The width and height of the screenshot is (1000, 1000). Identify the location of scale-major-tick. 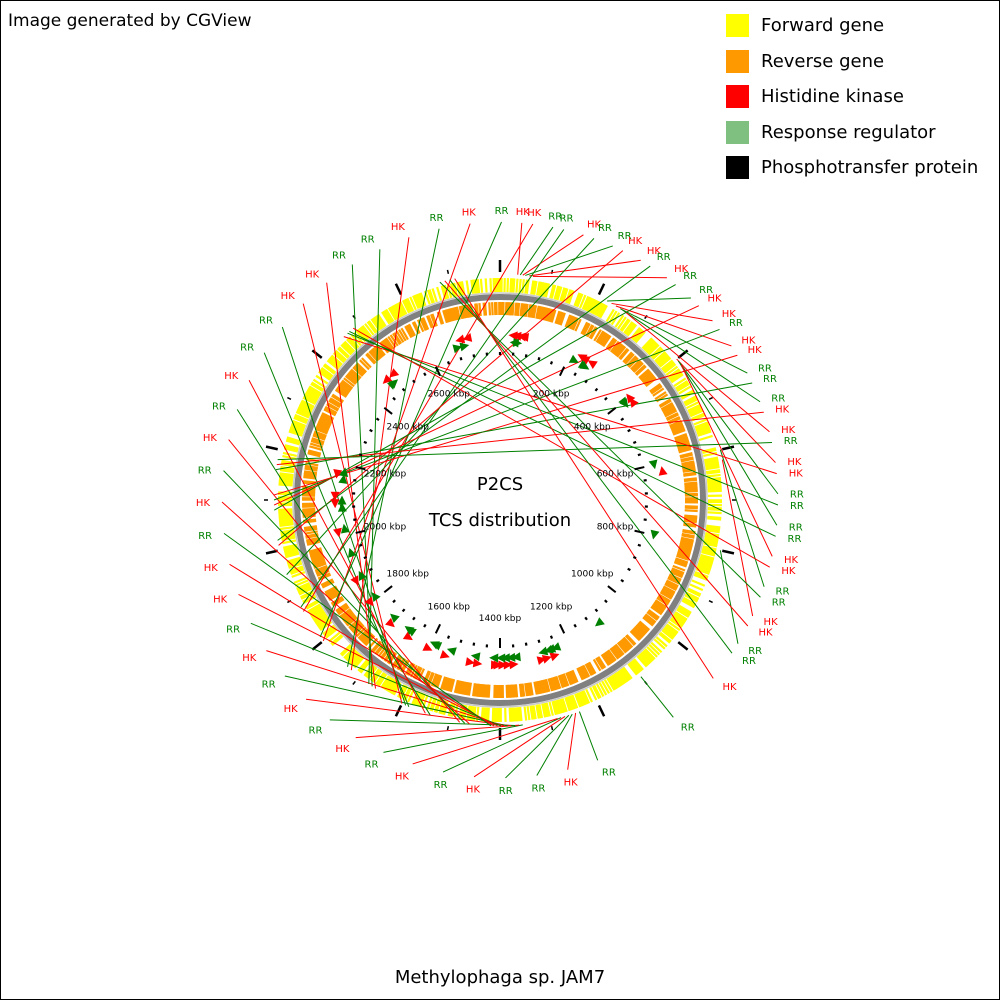
(612, 589).